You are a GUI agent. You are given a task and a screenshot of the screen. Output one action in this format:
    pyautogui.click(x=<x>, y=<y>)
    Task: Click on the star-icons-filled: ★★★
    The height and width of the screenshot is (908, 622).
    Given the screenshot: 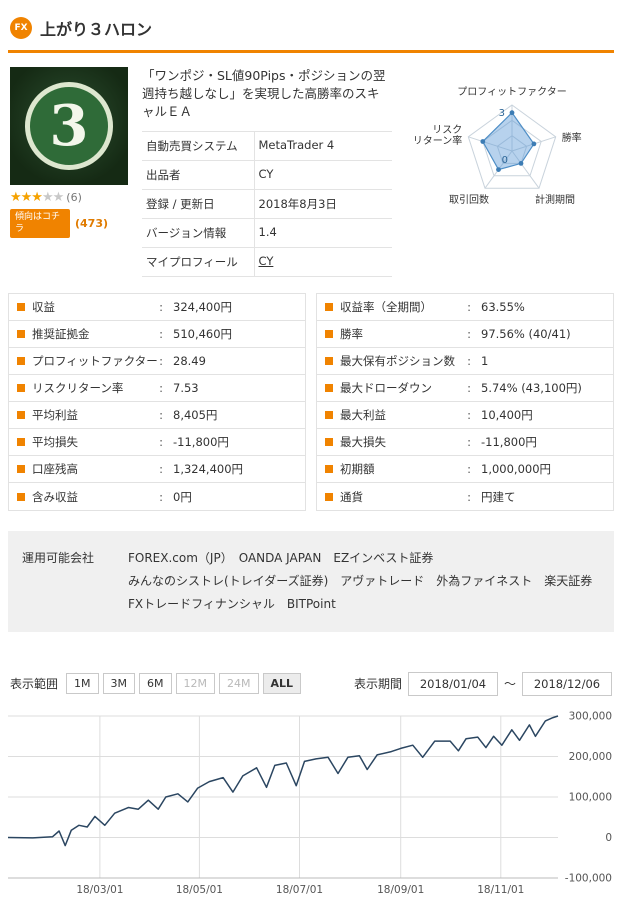 What is the action you would take?
    pyautogui.click(x=26, y=197)
    